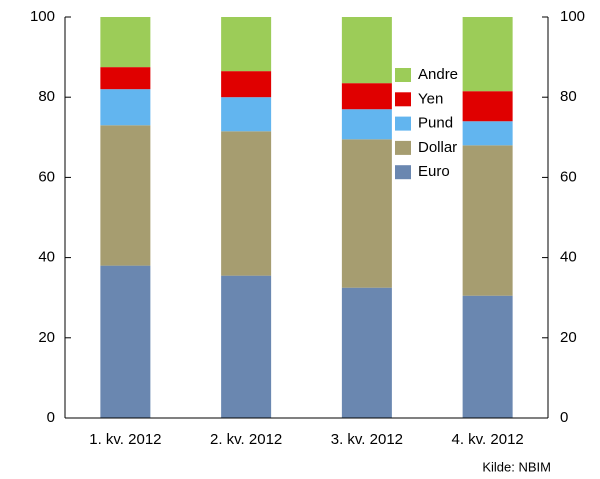  What do you see at coordinates (125, 439) in the screenshot?
I see `x-tick-label: 1. kv. 2012` at bounding box center [125, 439].